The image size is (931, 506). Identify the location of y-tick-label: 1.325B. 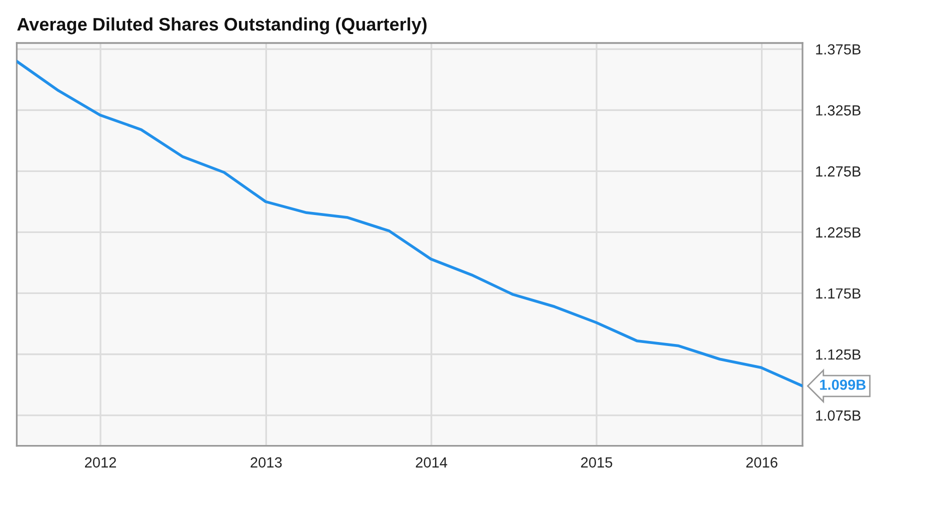
(838, 110).